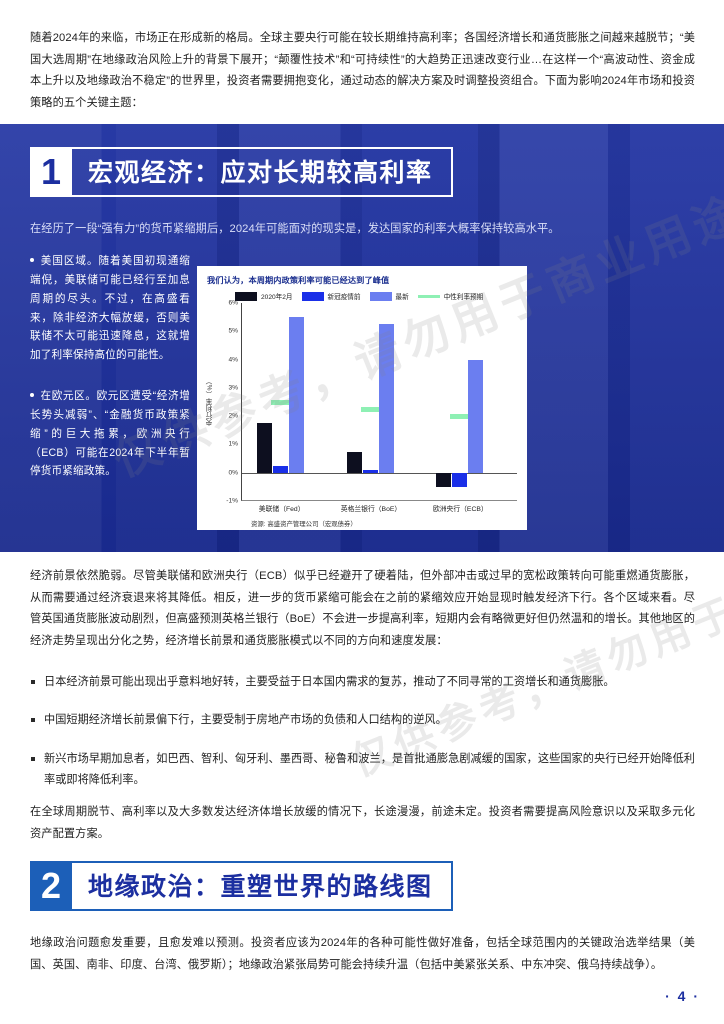 The width and height of the screenshot is (724, 1024). I want to click on section-2-heading: 2 地缘政治：重塑世界的路线图, so click(241, 886).